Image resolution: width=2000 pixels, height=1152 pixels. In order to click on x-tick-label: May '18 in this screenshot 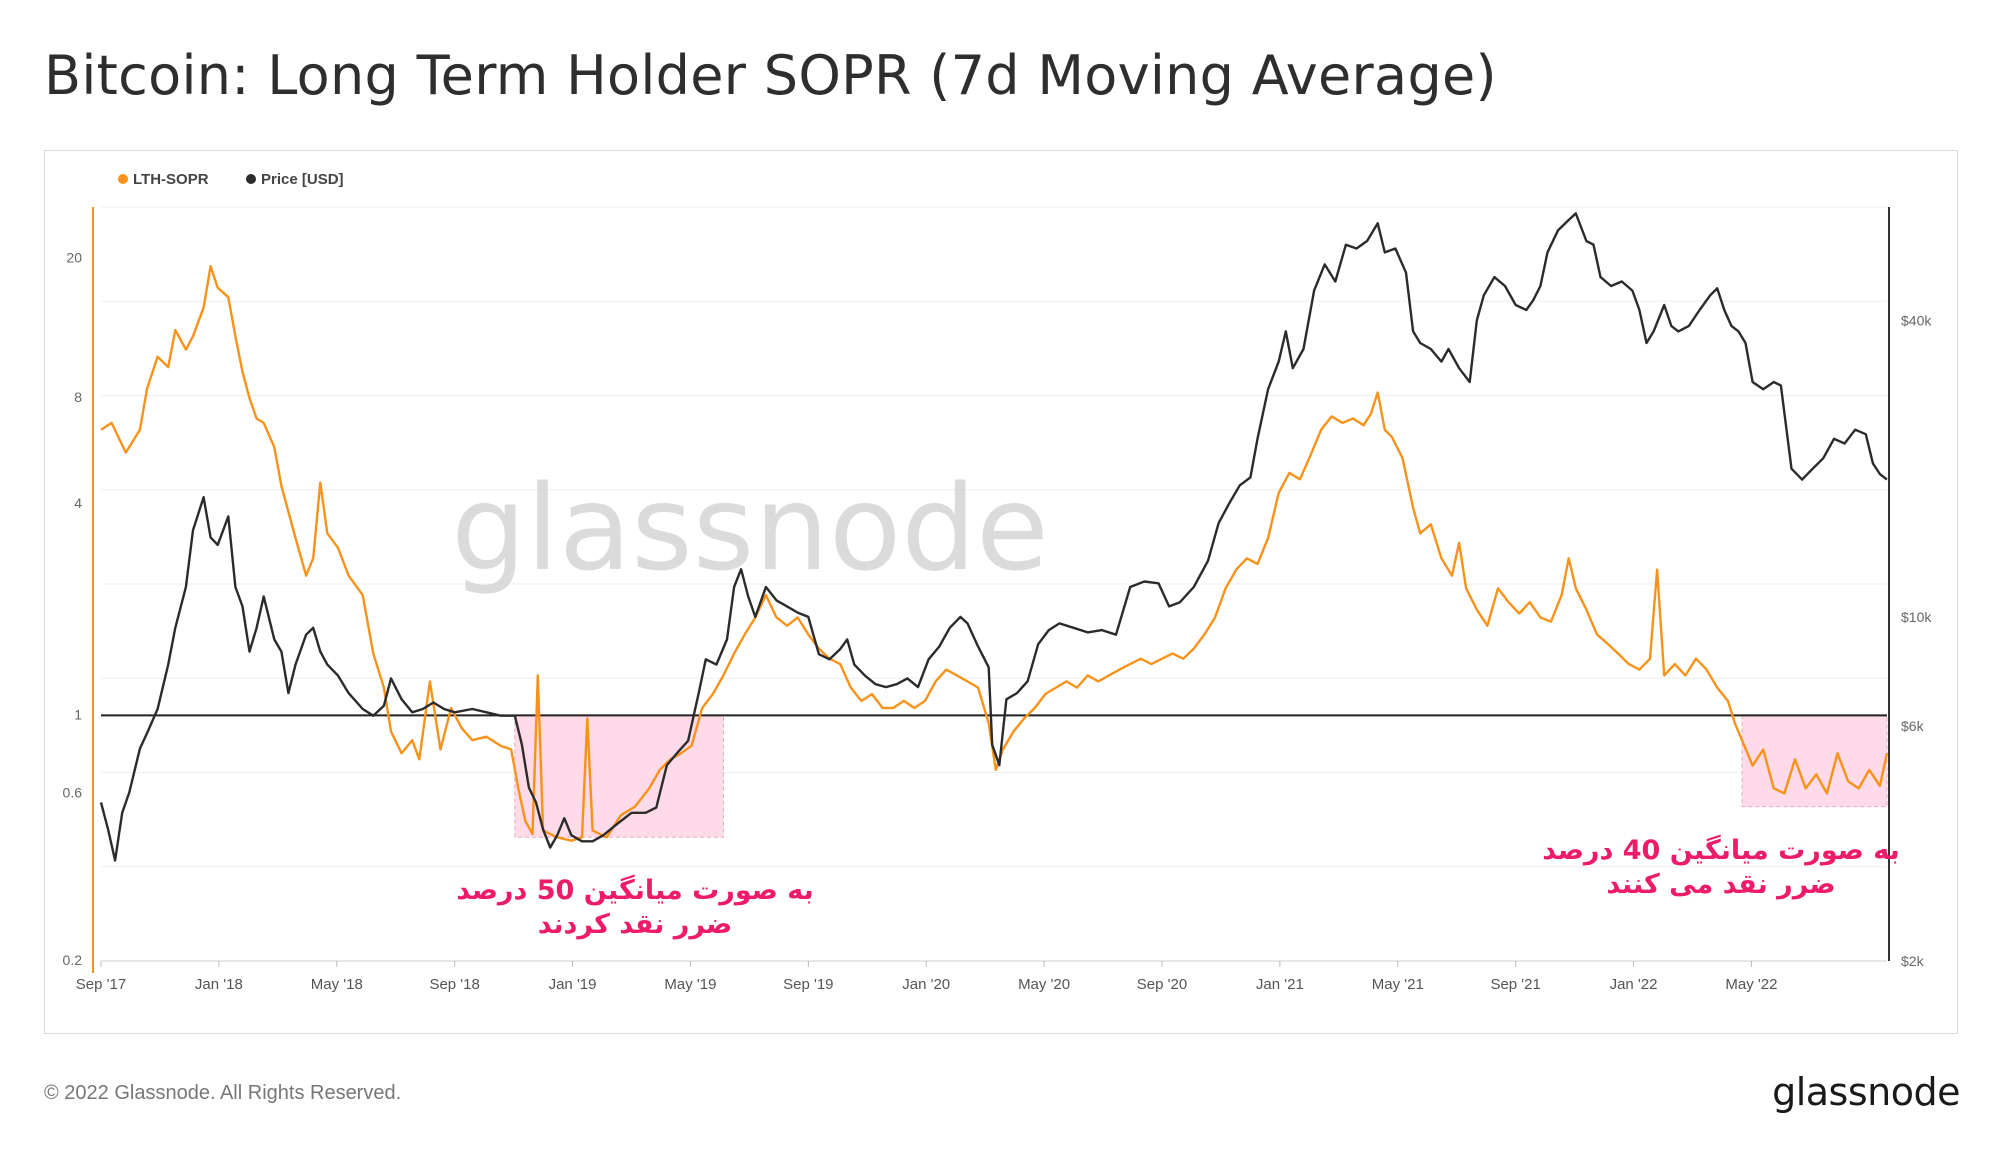, I will do `click(337, 984)`.